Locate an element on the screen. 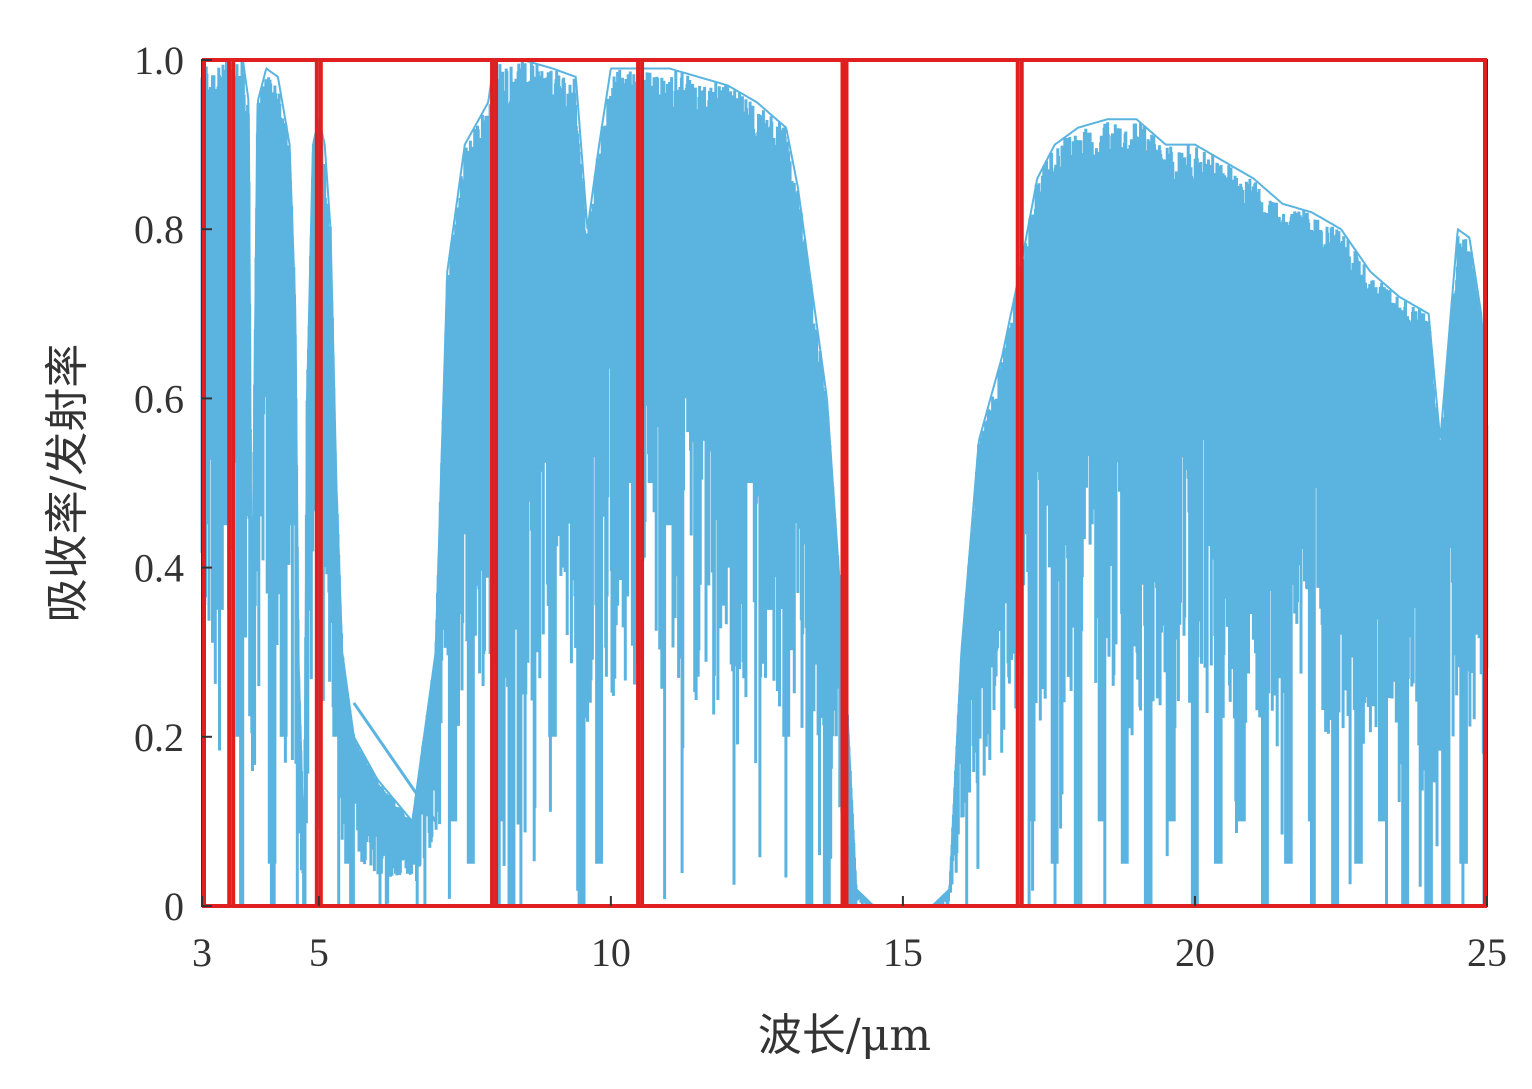  y-tick-label: 0.4 is located at coordinates (159, 568).